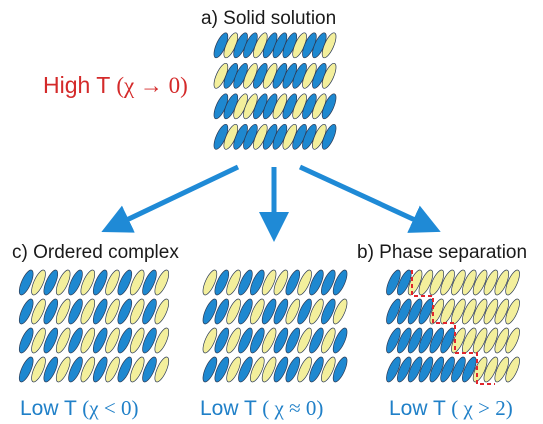  I want to click on low-temp-text-middle: Low T, so click(228, 408).